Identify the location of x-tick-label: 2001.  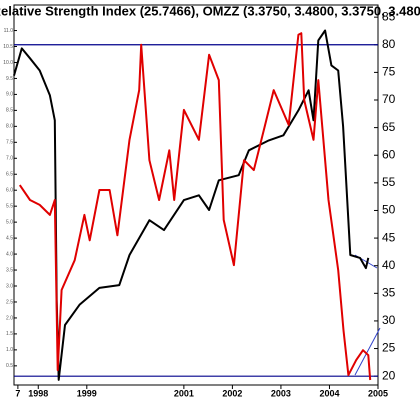
(184, 393).